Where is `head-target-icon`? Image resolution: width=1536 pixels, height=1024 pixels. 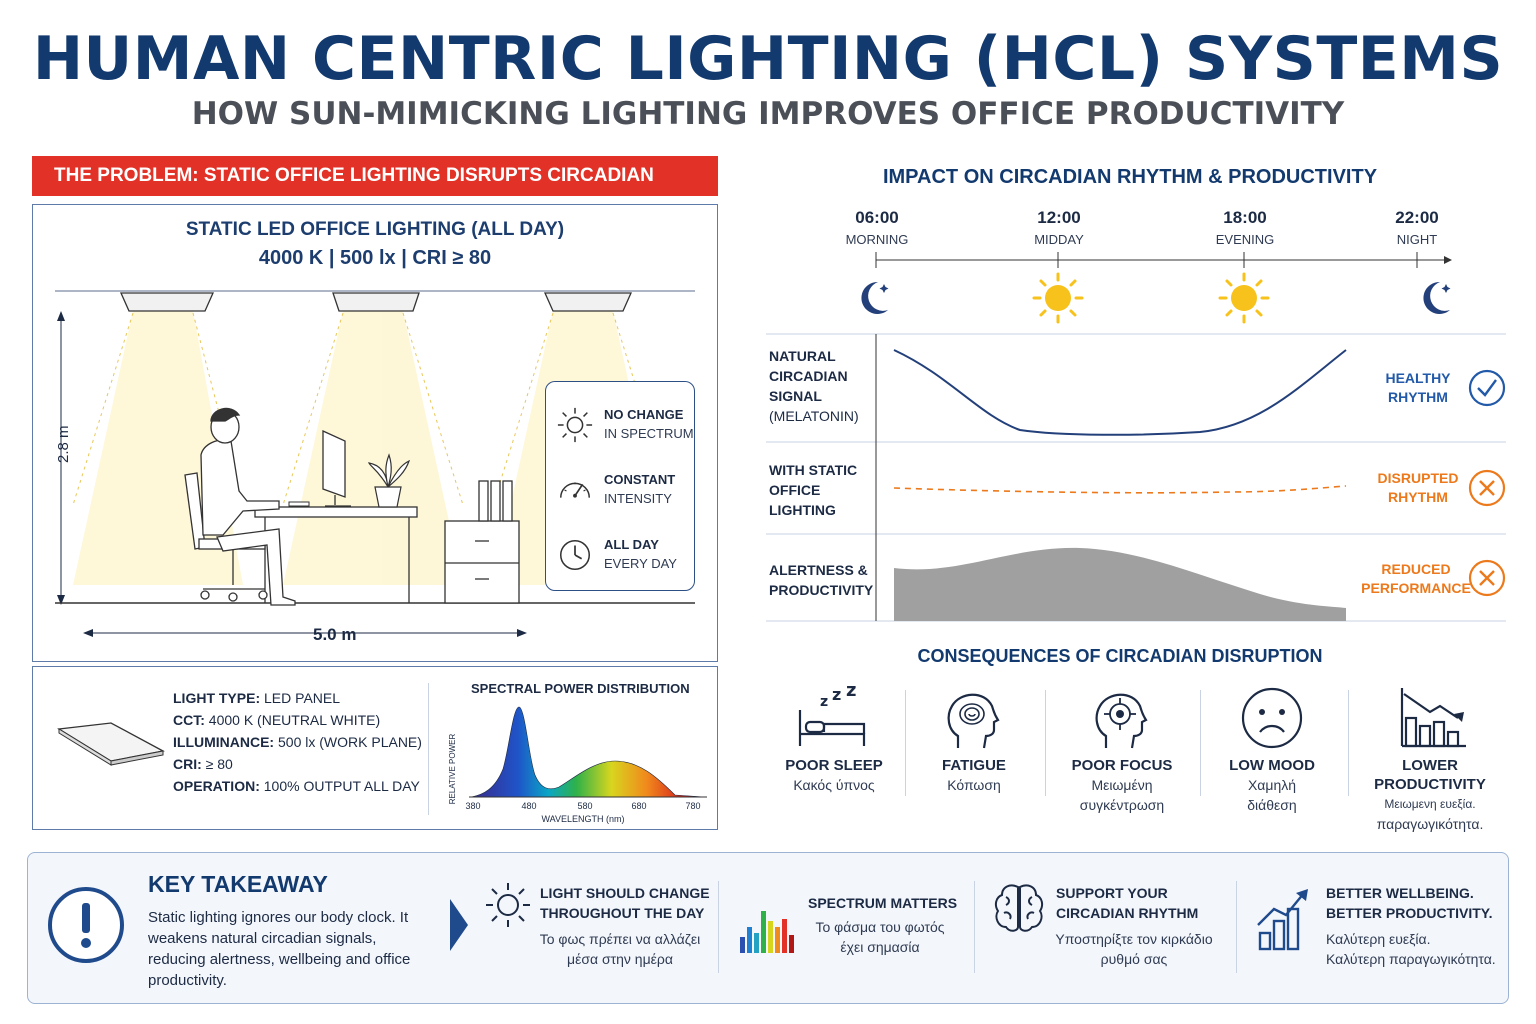 head-target-icon is located at coordinates (1121, 721).